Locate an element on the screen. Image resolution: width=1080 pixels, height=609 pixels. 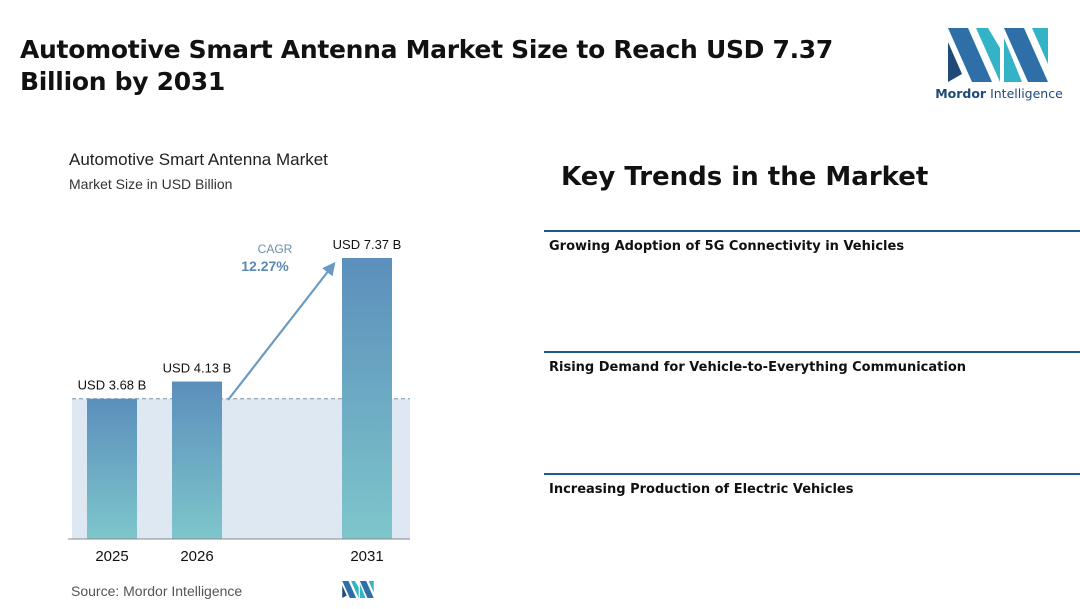
cagr-value: 12.27% is located at coordinates (265, 266).